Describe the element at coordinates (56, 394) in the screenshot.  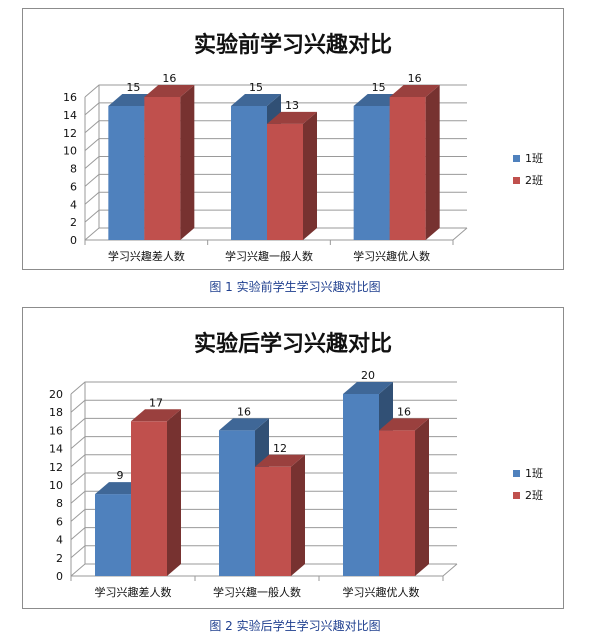
I see `y-tick-label: 20` at that location.